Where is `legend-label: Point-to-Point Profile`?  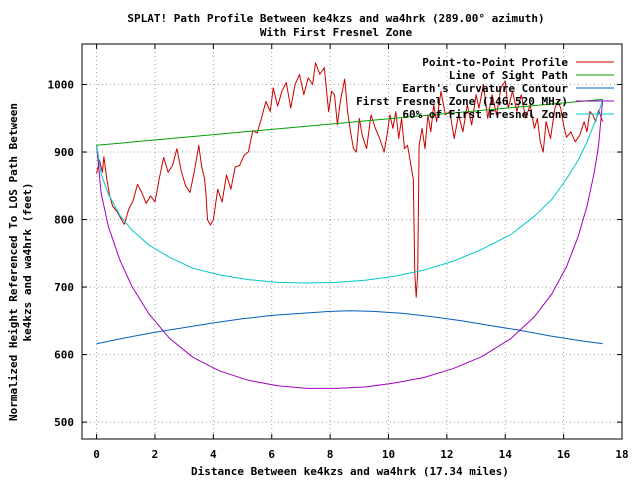
legend-label: Point-to-Point Profile is located at coordinates (495, 62).